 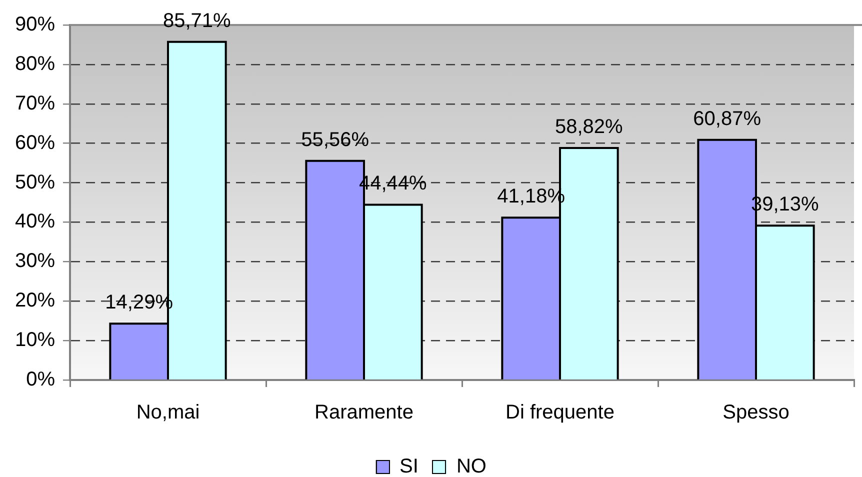 What do you see at coordinates (35, 301) in the screenshot?
I see `y-tick-label: 20%` at bounding box center [35, 301].